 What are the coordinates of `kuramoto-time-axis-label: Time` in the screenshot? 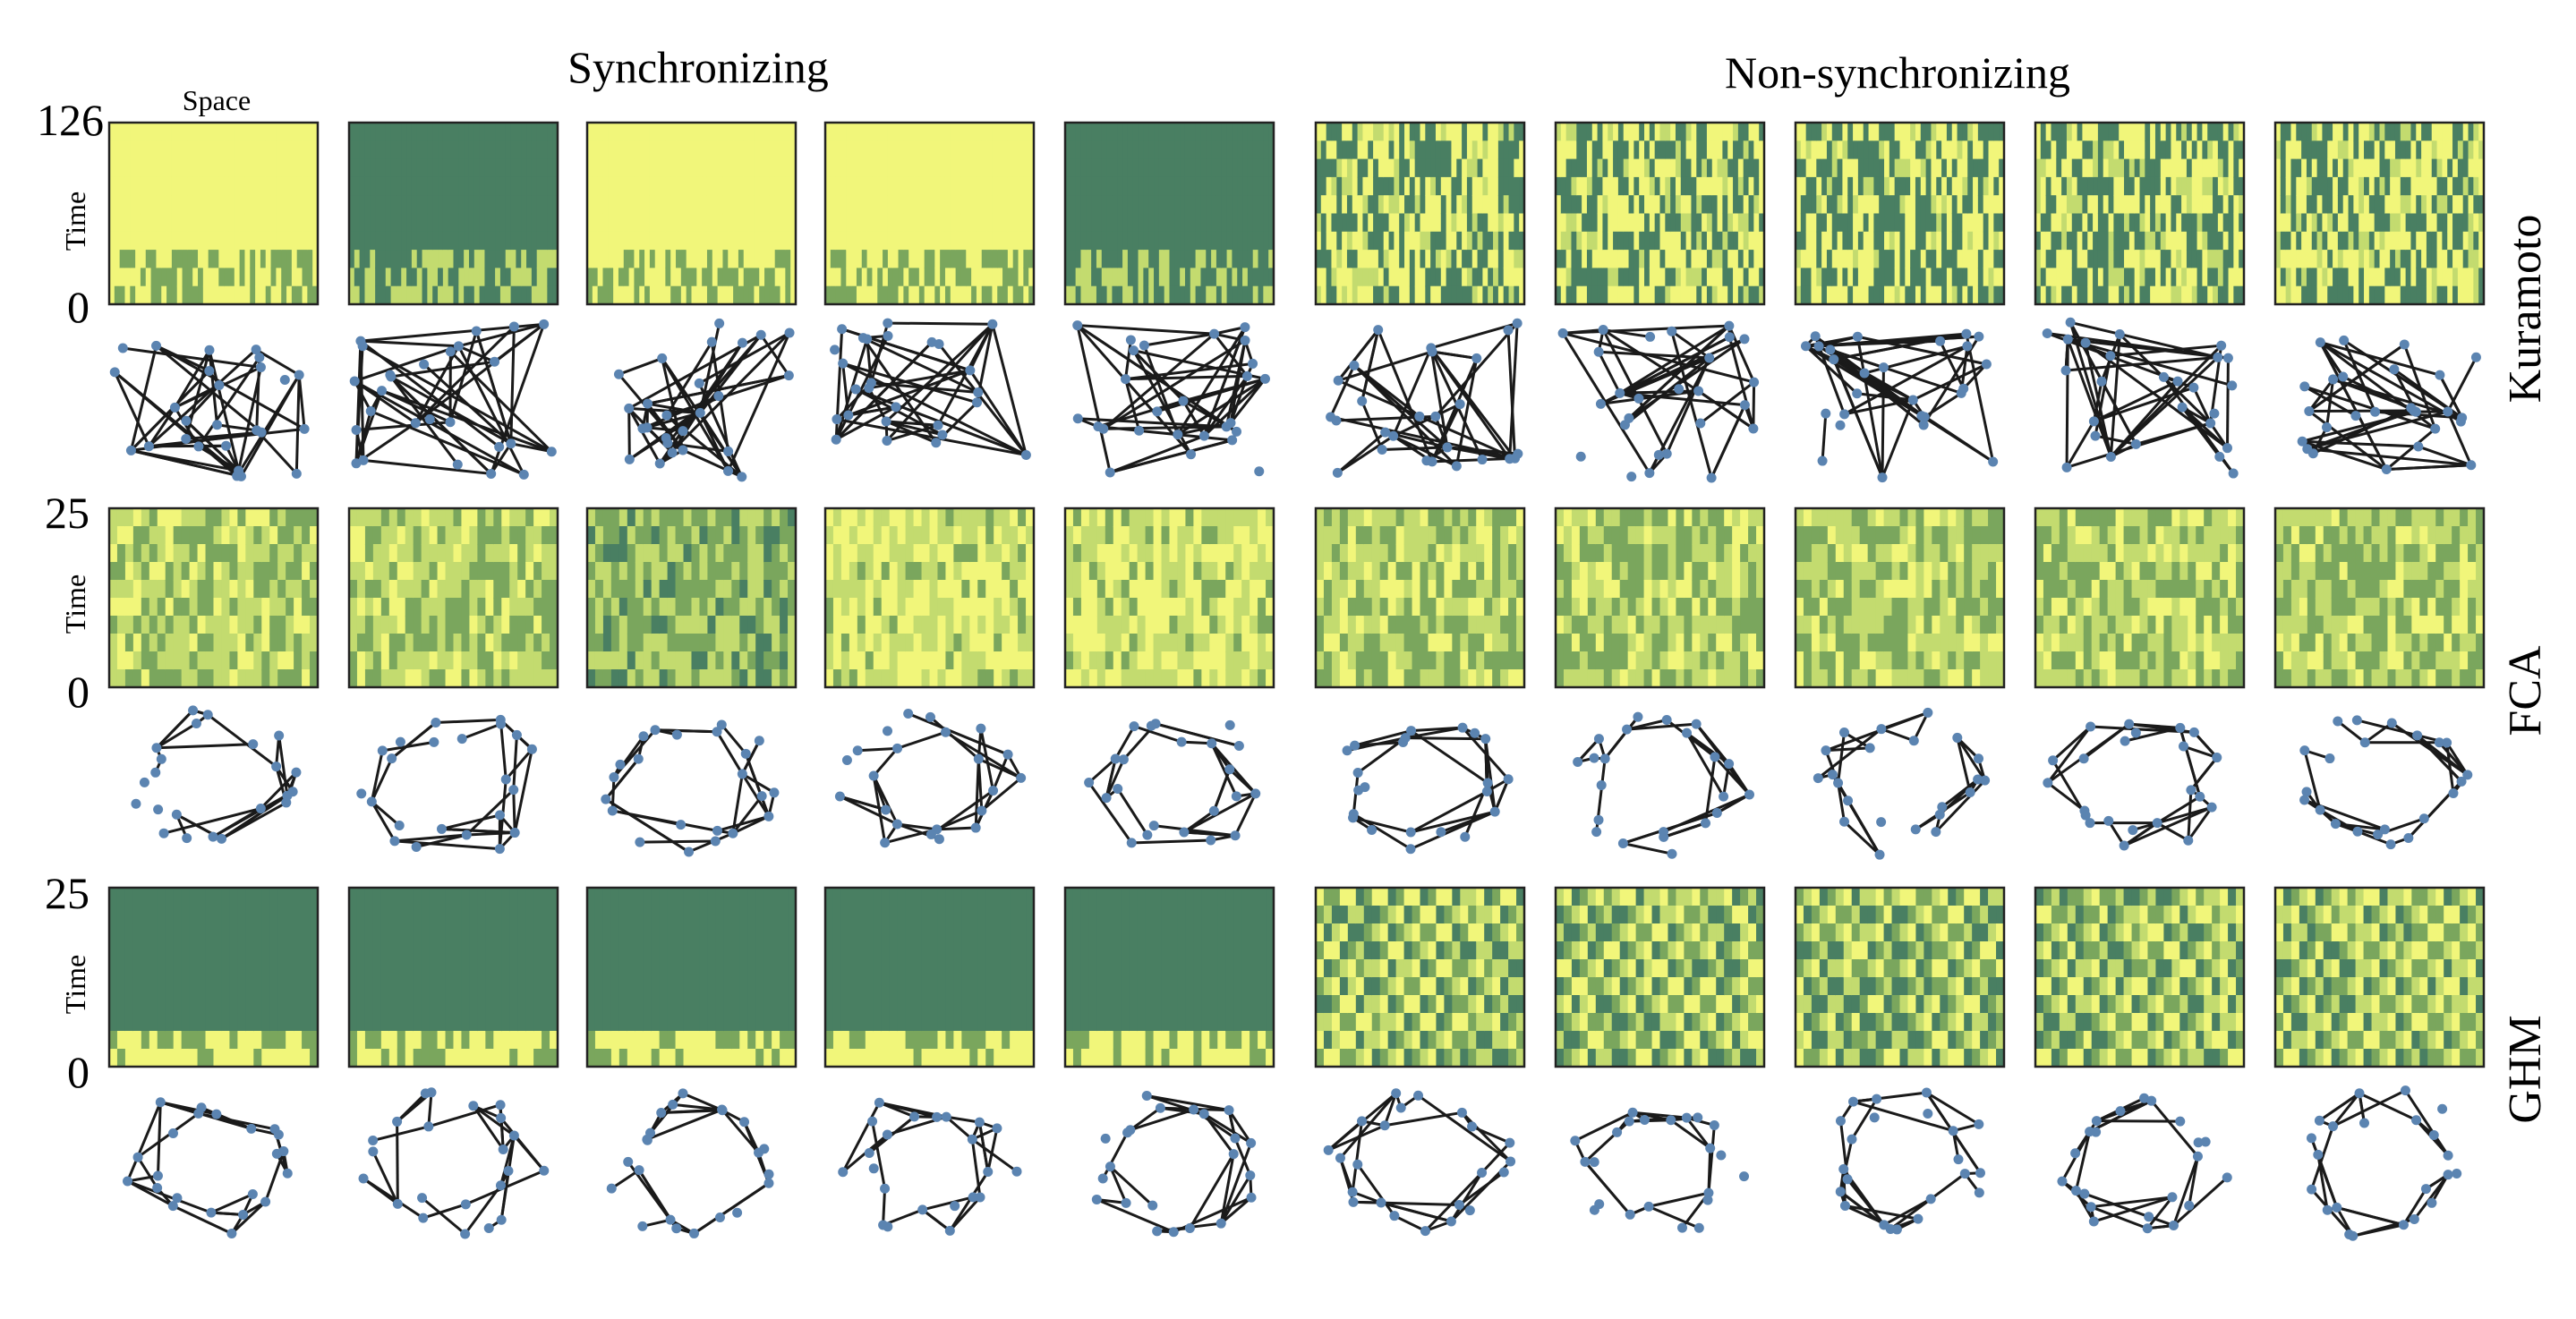 It's located at (75, 221).